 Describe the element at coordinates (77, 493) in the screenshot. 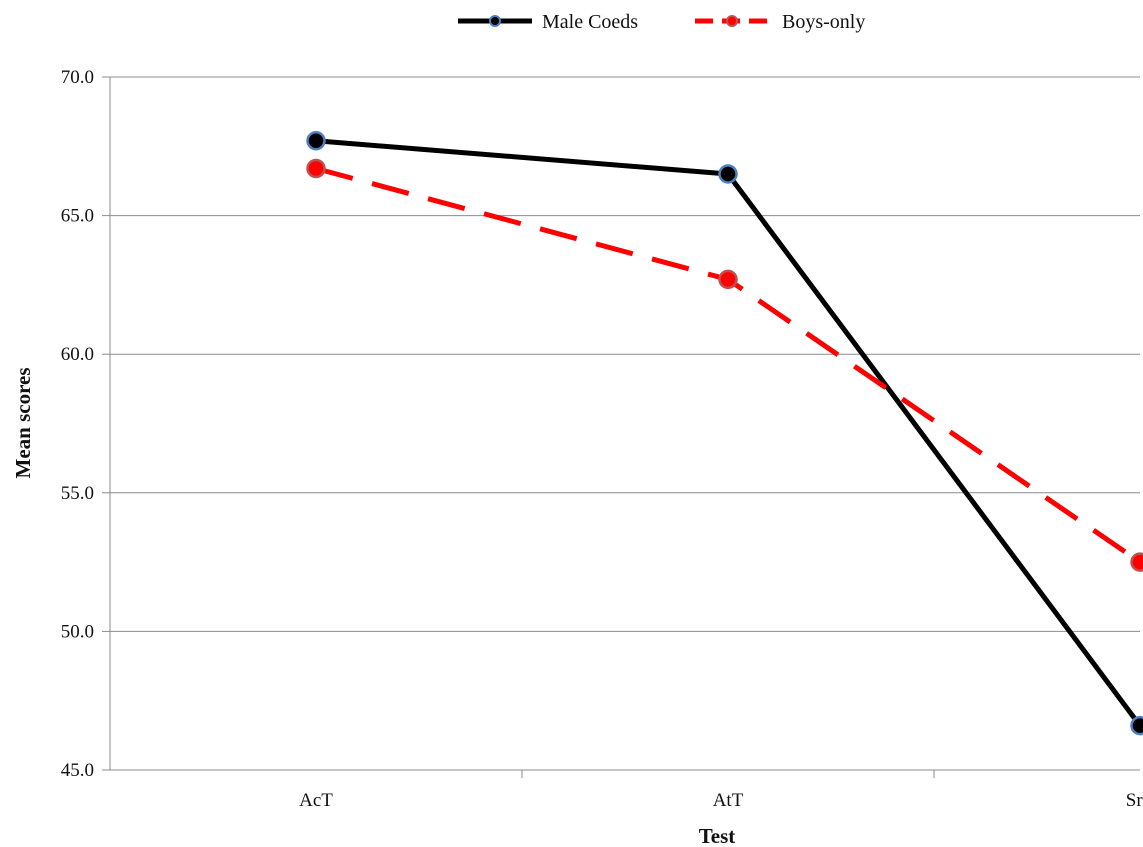

I see `y-tick-label: 55.0` at that location.